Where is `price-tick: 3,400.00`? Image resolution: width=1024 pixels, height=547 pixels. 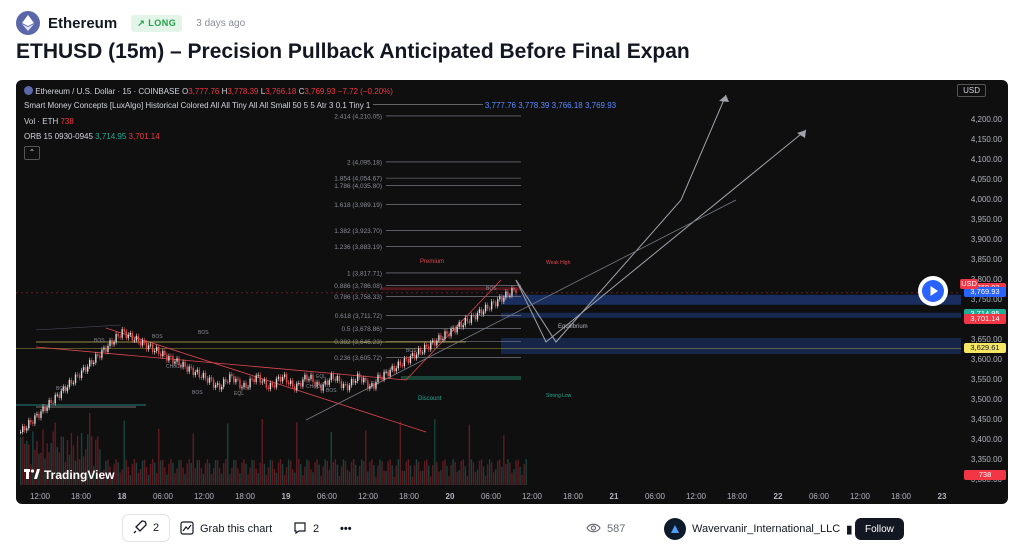 price-tick: 3,400.00 is located at coordinates (986, 439).